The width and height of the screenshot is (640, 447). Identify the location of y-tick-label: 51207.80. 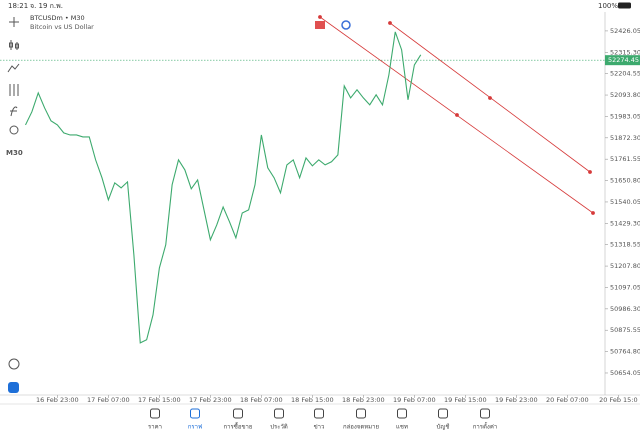
(625, 266).